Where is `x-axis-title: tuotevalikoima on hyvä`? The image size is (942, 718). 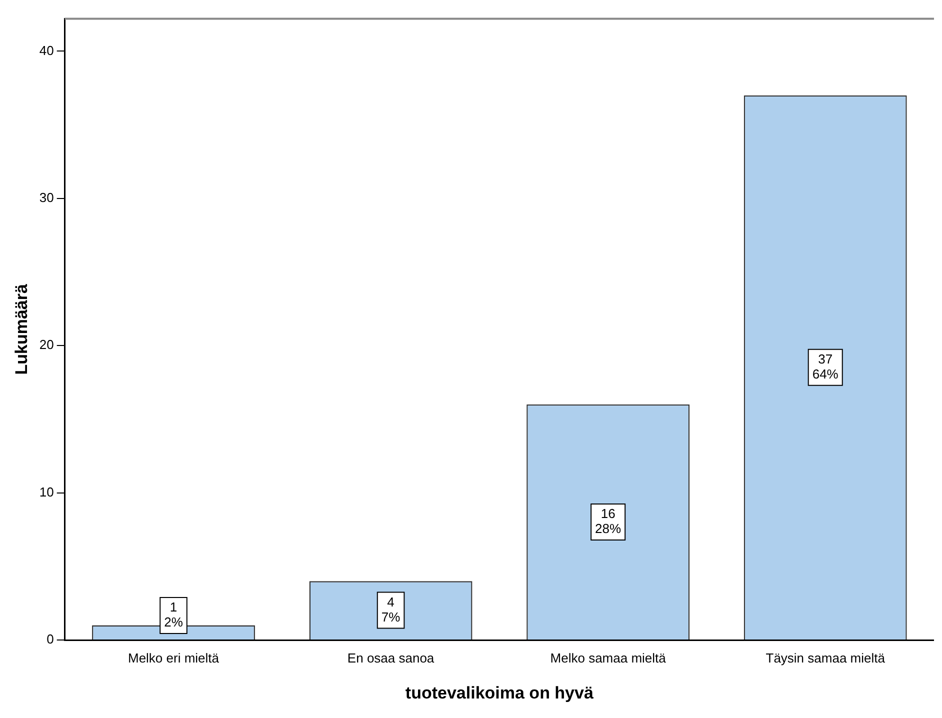
x-axis-title: tuotevalikoima on hyvä is located at coordinates (499, 692).